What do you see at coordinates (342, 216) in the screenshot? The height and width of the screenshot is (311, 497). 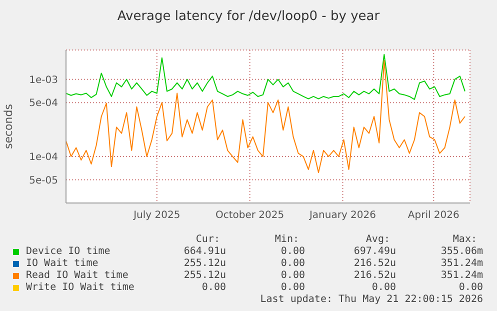 I see `x-tick-label: January 2026` at bounding box center [342, 216].